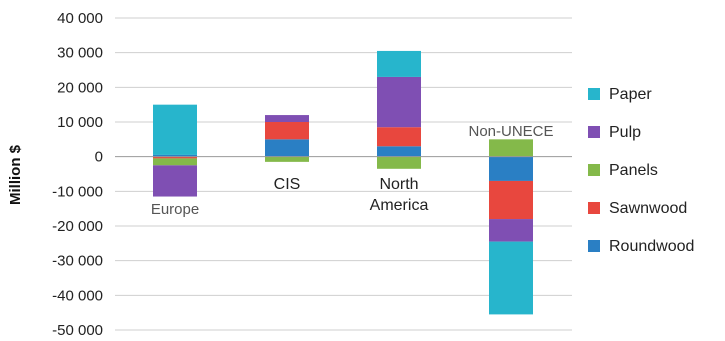 This screenshot has height=341, width=725. What do you see at coordinates (399, 195) in the screenshot?
I see `category-label: North America` at bounding box center [399, 195].